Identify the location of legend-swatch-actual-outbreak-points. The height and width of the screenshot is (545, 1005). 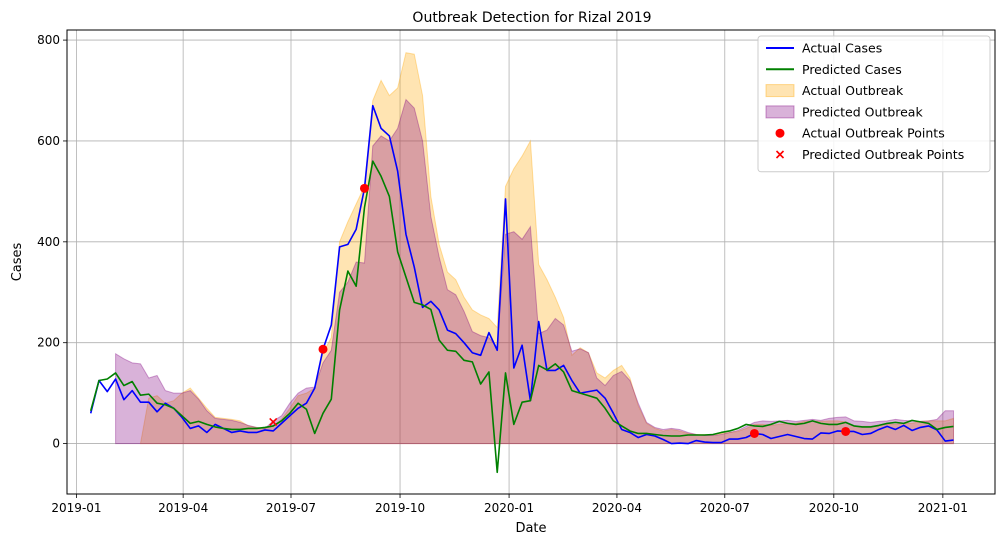
(780, 133).